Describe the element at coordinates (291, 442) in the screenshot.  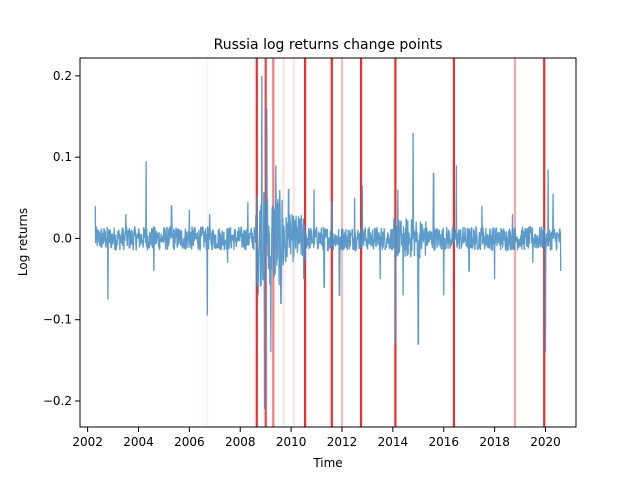
I see `x-tick-label: 2010` at that location.